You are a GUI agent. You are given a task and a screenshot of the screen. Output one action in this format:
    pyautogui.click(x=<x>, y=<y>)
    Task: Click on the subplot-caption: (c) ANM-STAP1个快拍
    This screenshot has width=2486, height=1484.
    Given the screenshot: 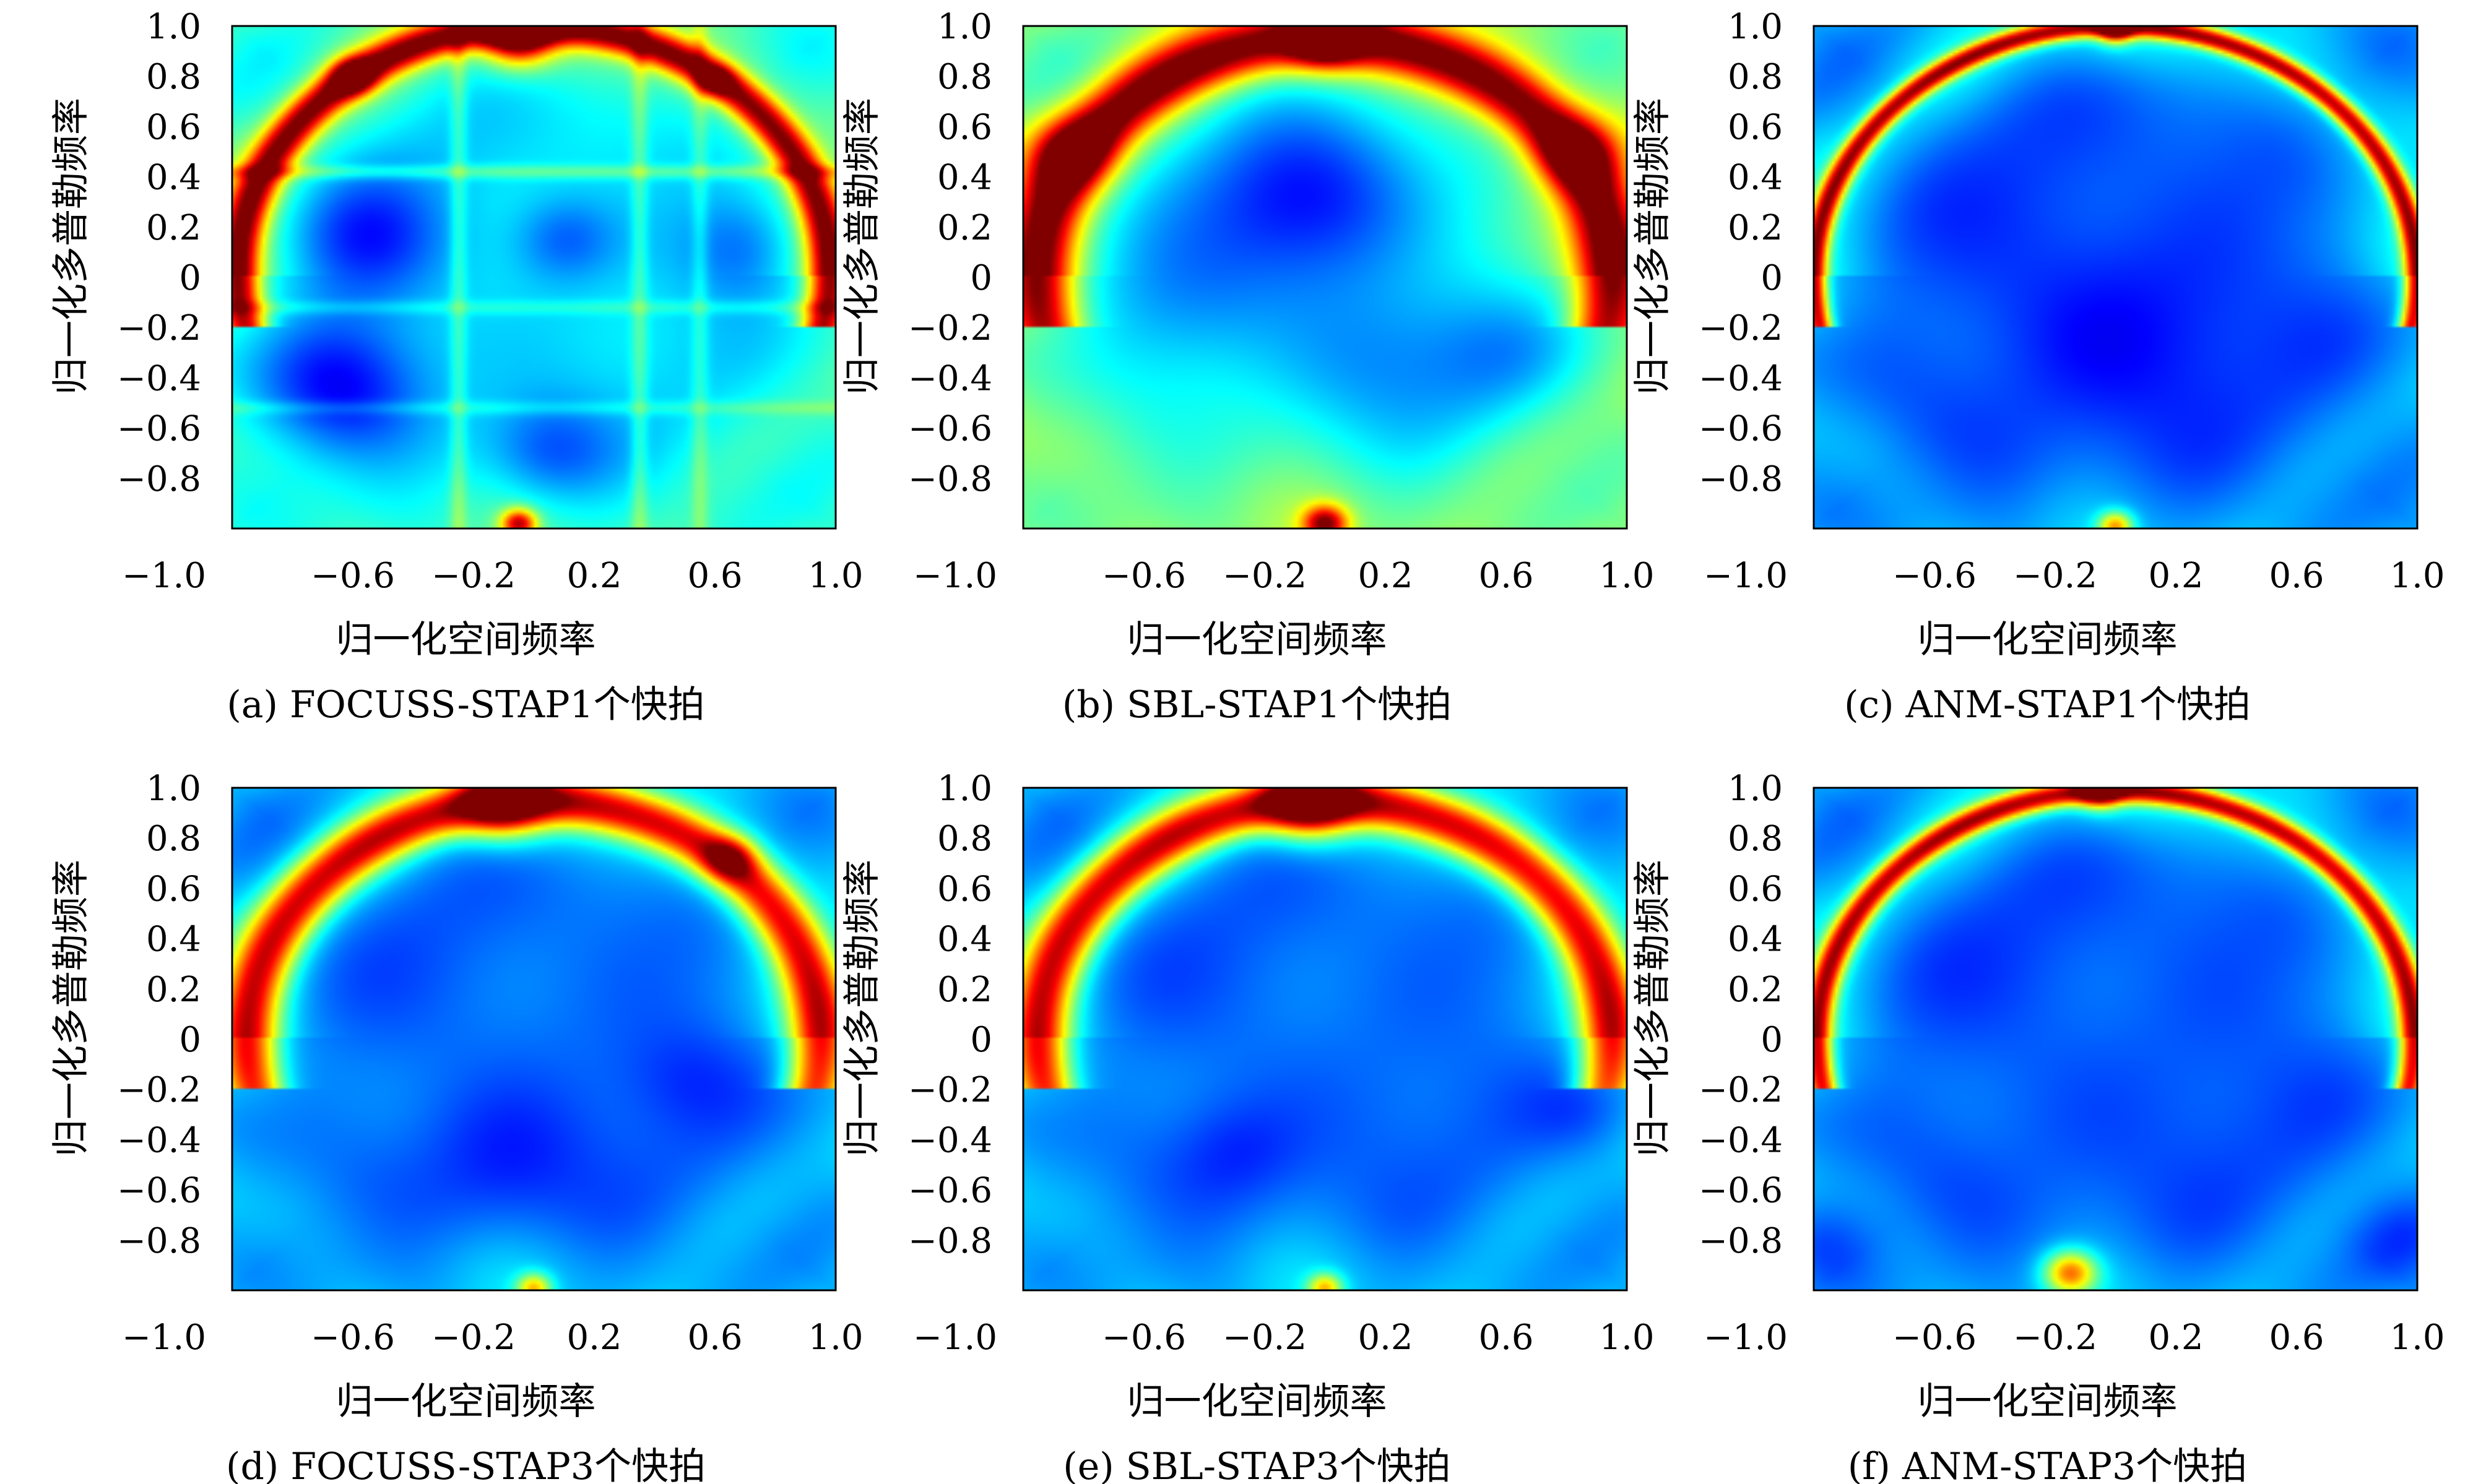 What is the action you would take?
    pyautogui.click(x=2048, y=705)
    